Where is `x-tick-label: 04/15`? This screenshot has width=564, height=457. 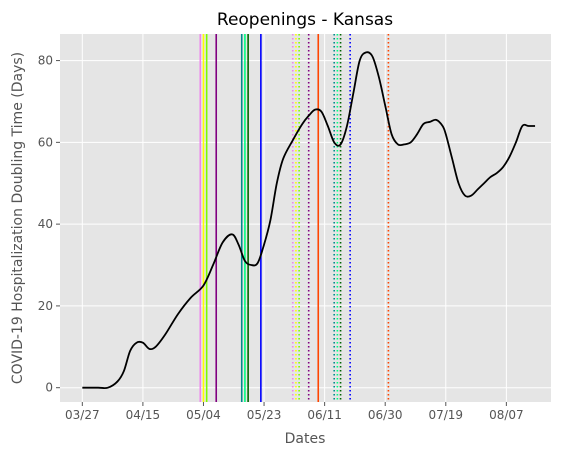
x-tick-label: 04/15 is located at coordinates (143, 415).